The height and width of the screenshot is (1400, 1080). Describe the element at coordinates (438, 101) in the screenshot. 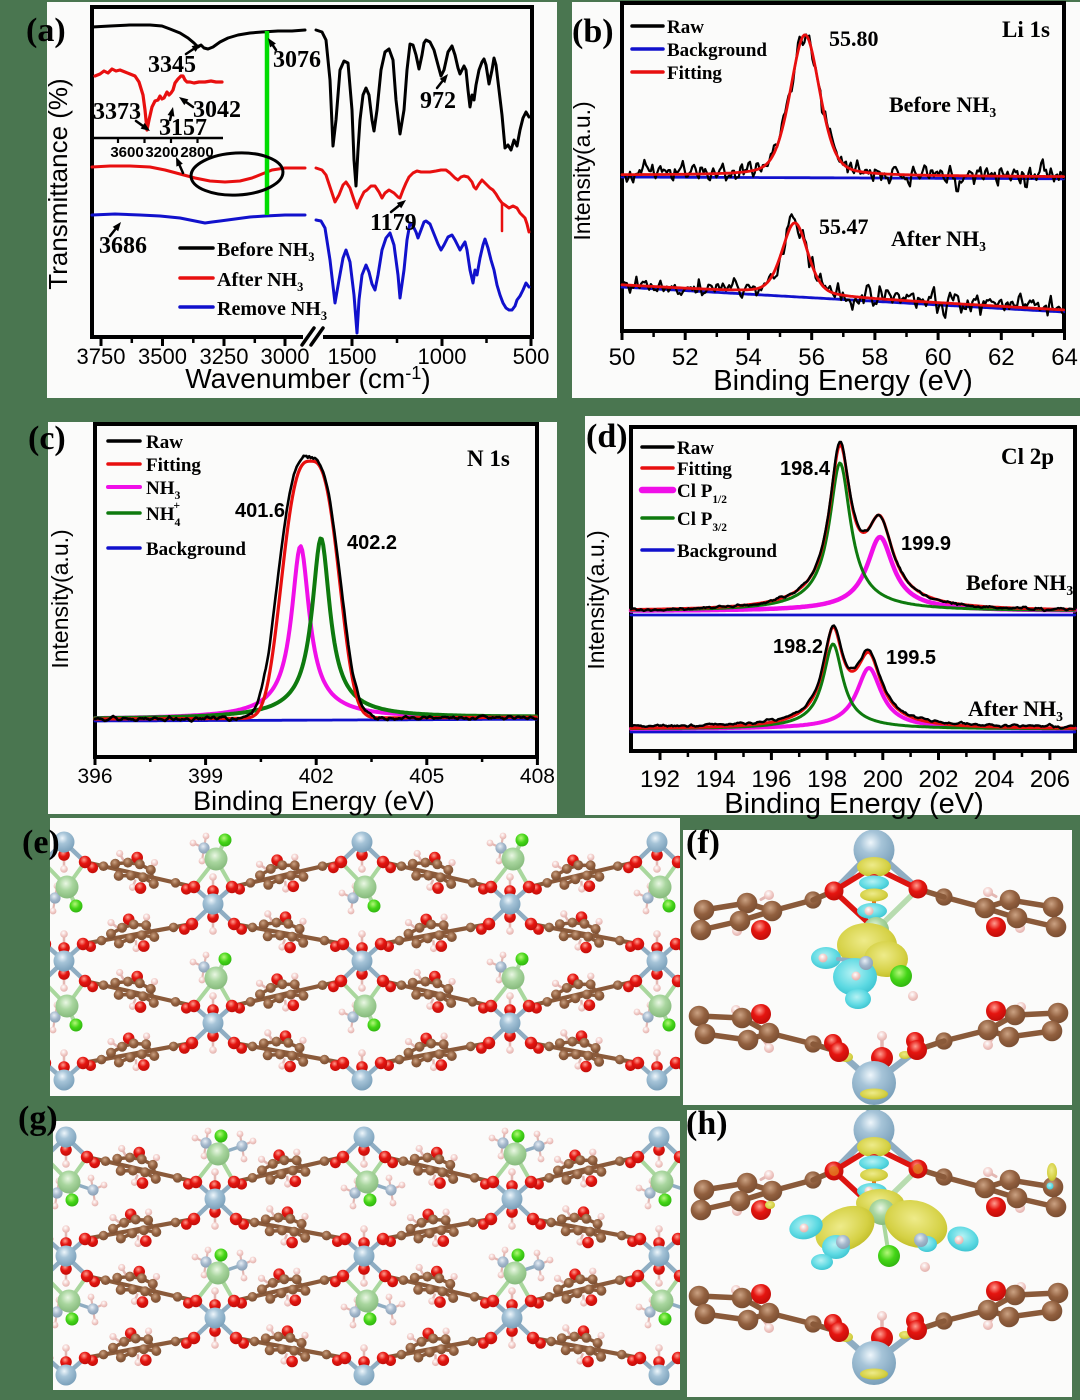

I see `svg-text: 972` at that location.